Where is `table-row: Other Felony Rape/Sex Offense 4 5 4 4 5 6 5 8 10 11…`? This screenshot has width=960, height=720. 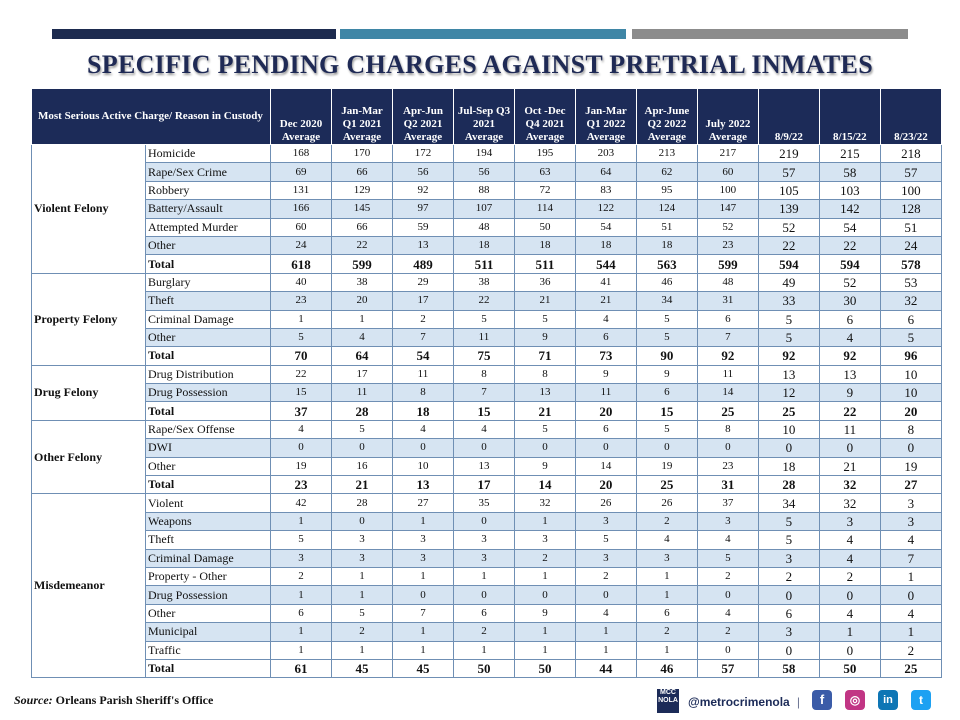
table-row: Other Felony Rape/Sex Offense 4 5 4 4 5 6 5 8 10 11… is located at coordinates (487, 457).